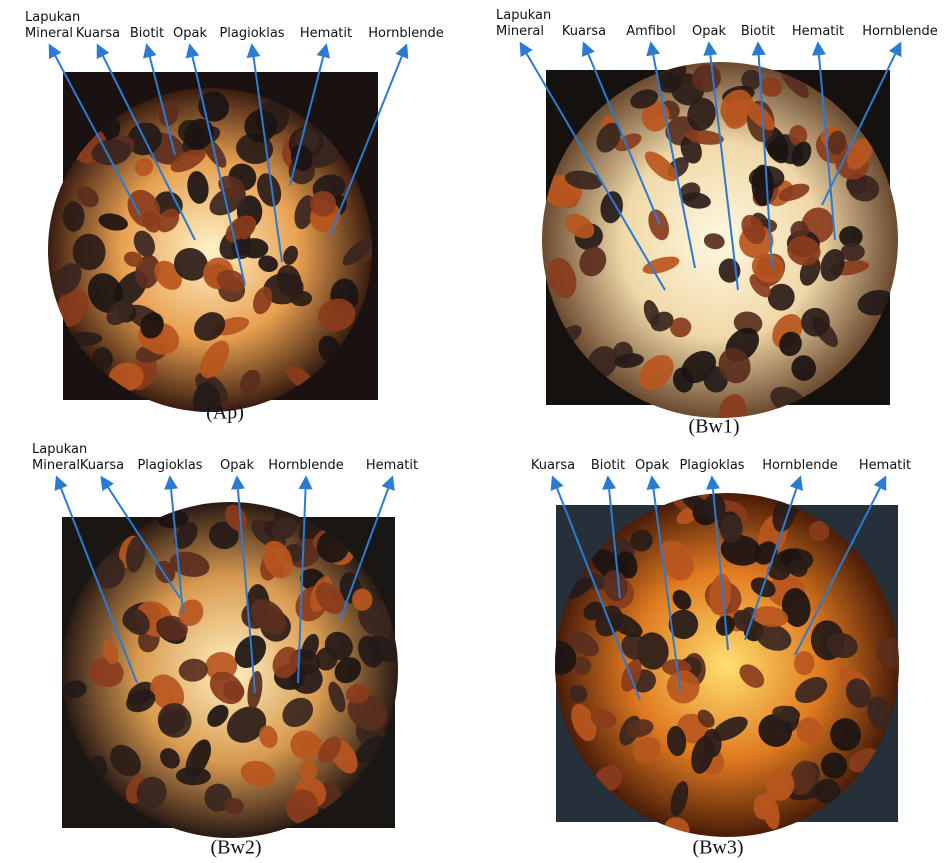 This screenshot has height=863, width=950. Describe the element at coordinates (714, 426) in the screenshot. I see `panel-caption: (Bw1)` at that location.